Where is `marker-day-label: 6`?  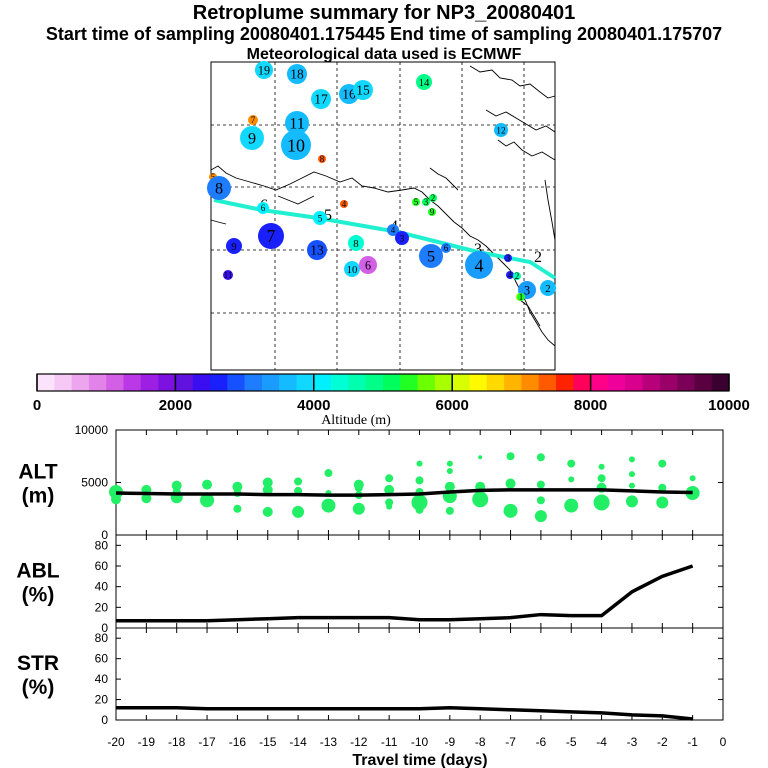 marker-day-label: 6 is located at coordinates (368, 265).